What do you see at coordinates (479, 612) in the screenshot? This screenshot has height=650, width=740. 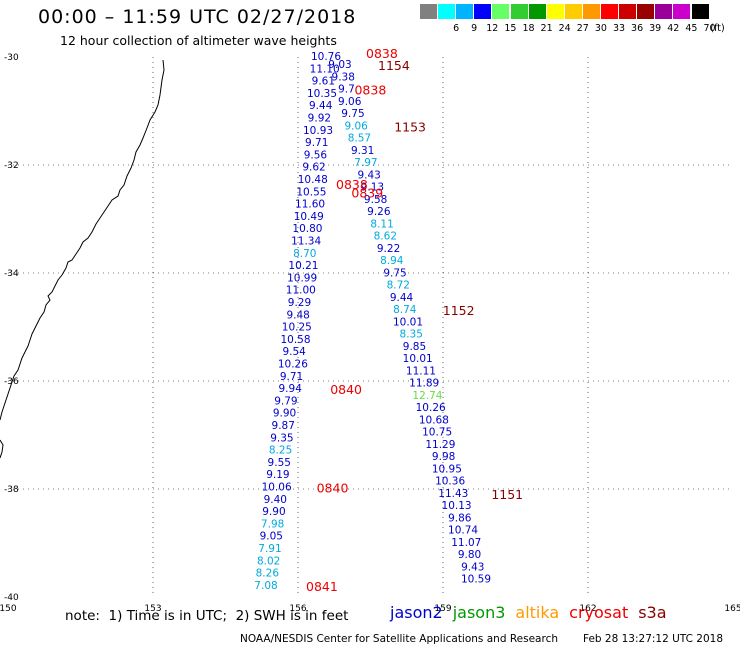 I see `series-jason3: jason3` at bounding box center [479, 612].